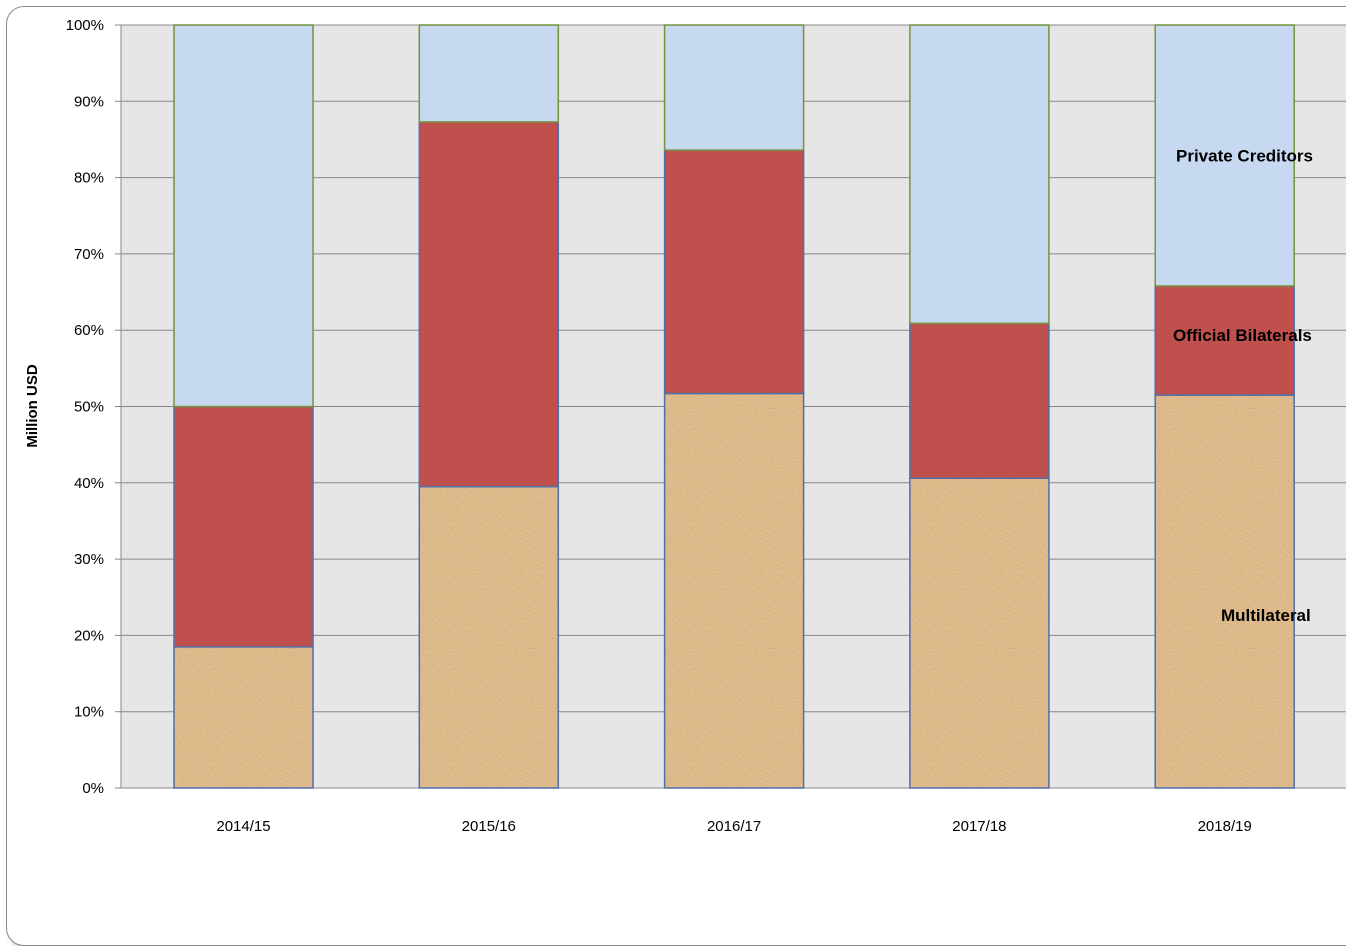 Image resolution: width=1346 pixels, height=946 pixels. I want to click on y-tick-label: 0%, so click(93, 788).